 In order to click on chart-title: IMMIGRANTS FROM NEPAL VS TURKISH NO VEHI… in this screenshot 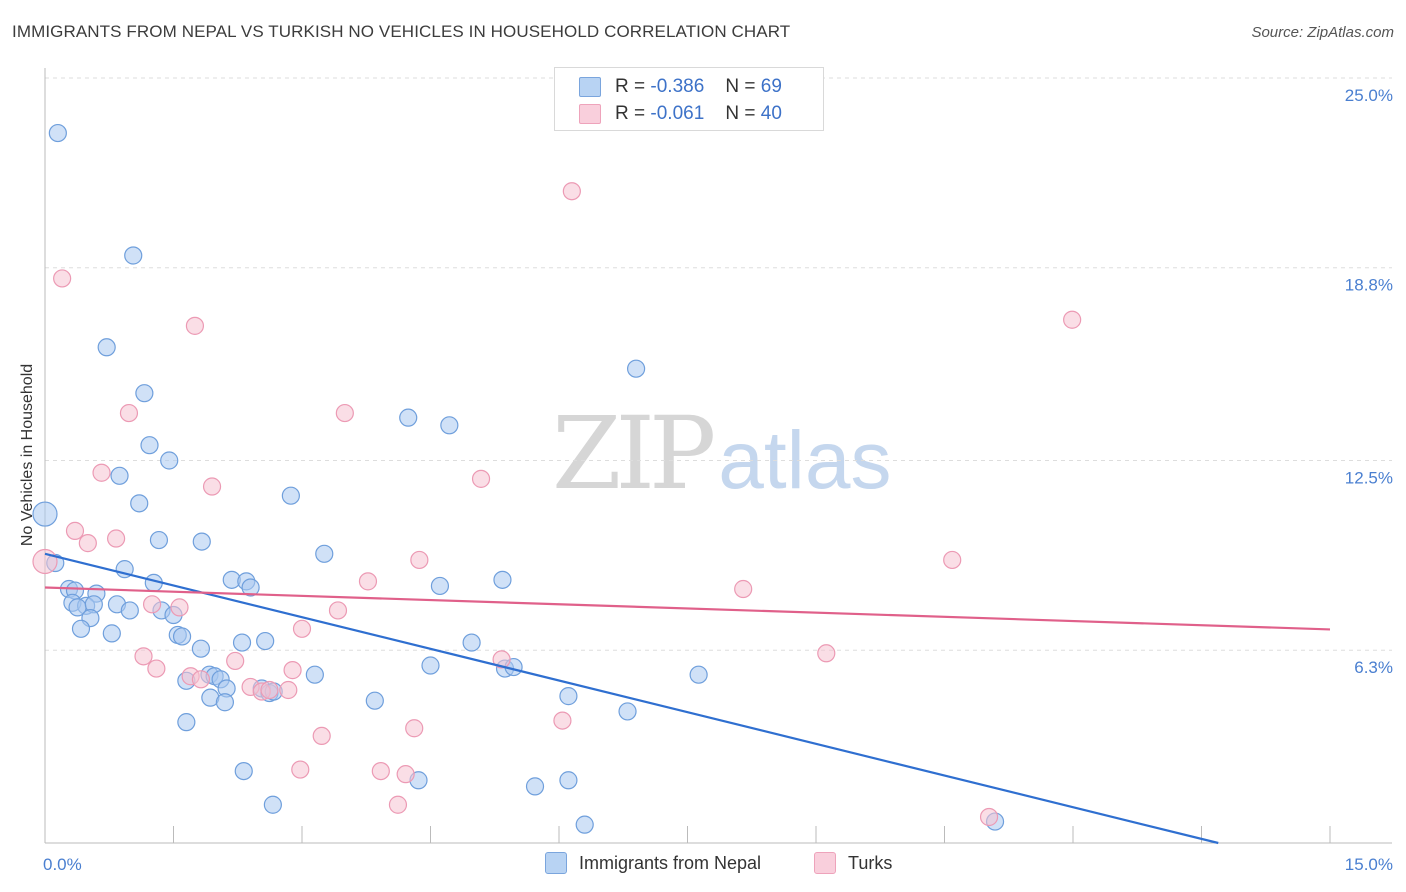, I will do `click(401, 31)`.